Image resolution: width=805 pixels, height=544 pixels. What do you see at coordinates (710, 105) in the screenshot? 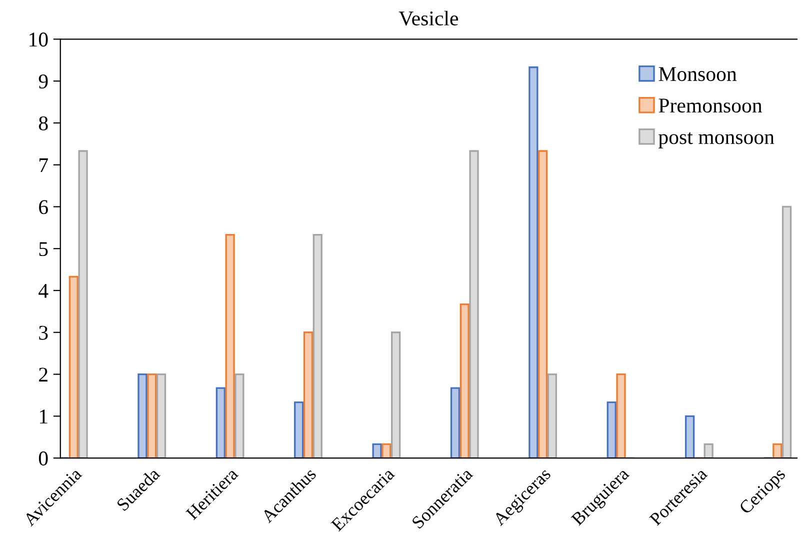
I see `legend-label: Premonsoon` at bounding box center [710, 105].